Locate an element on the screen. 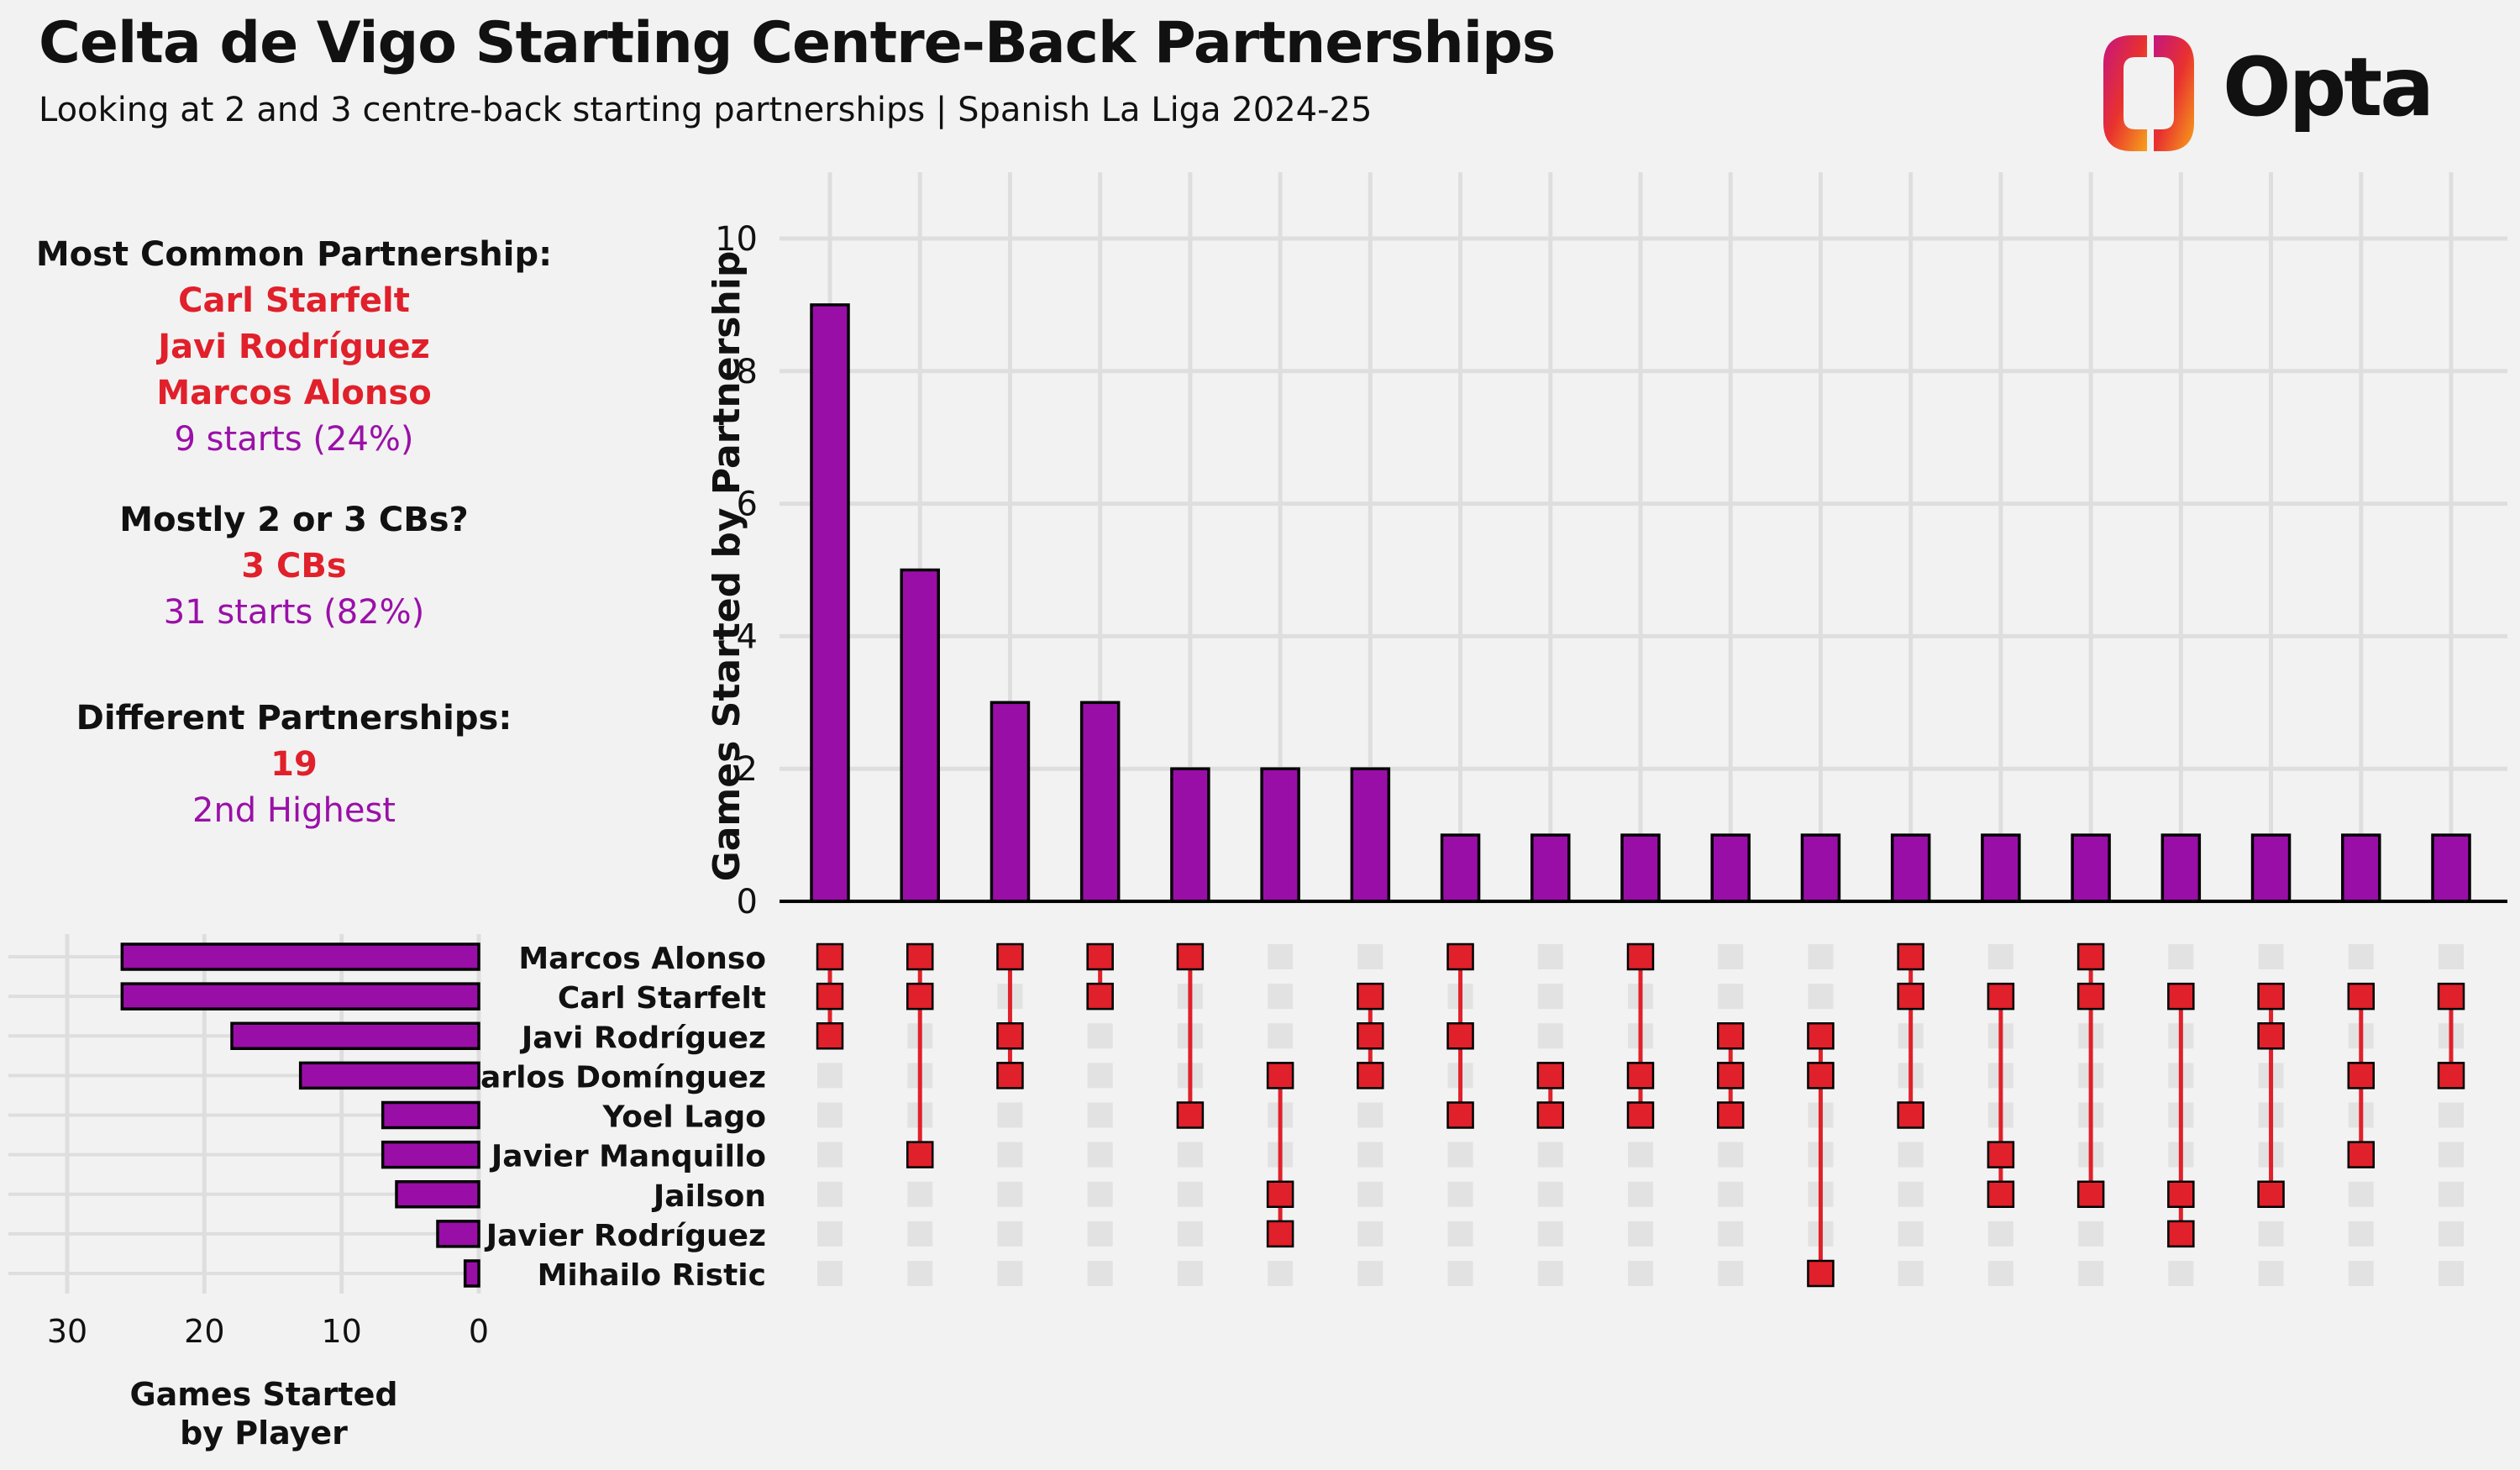 Image resolution: width=2520 pixels, height=1470 pixels. opta-logo-icon is located at coordinates (2148, 93).